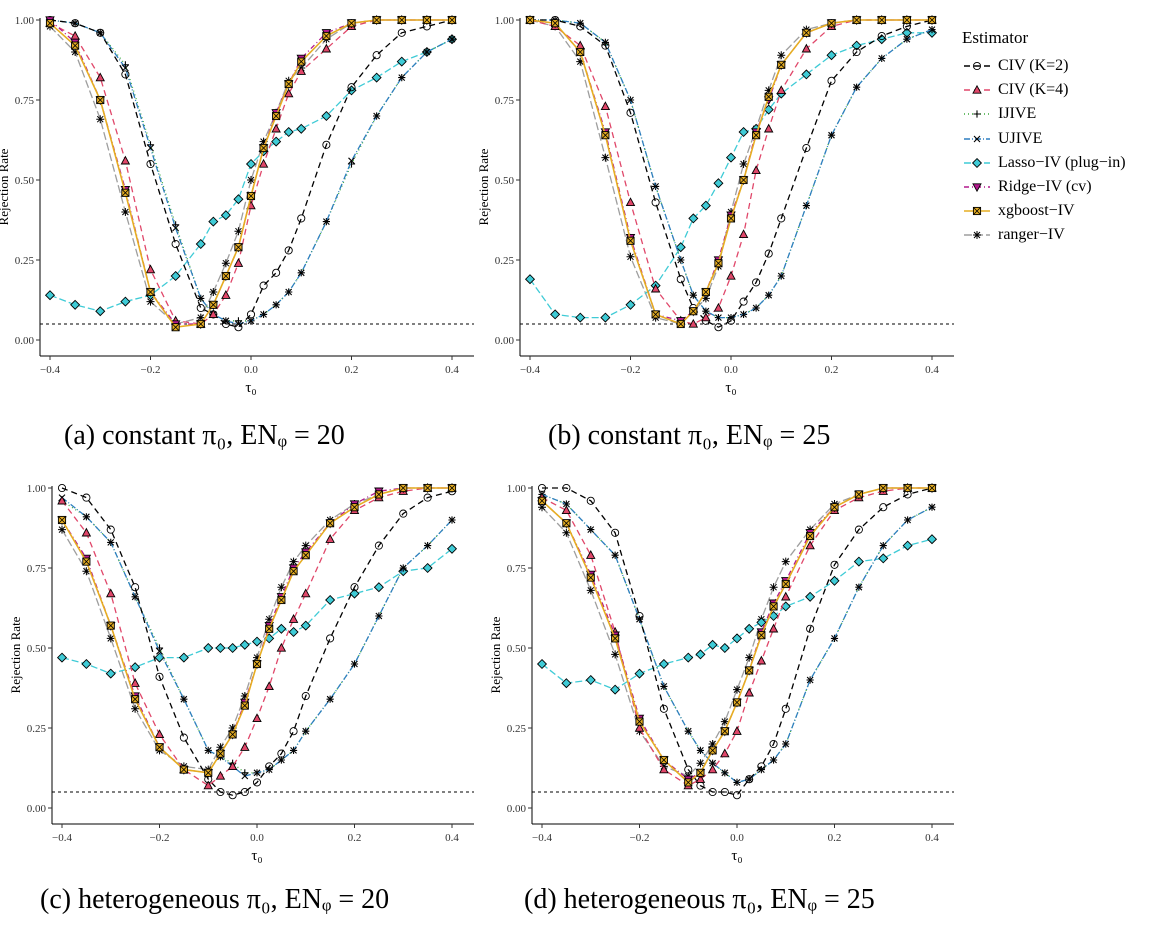  Describe the element at coordinates (977, 162) in the screenshot. I see `legend-key-diamond-icon` at that location.